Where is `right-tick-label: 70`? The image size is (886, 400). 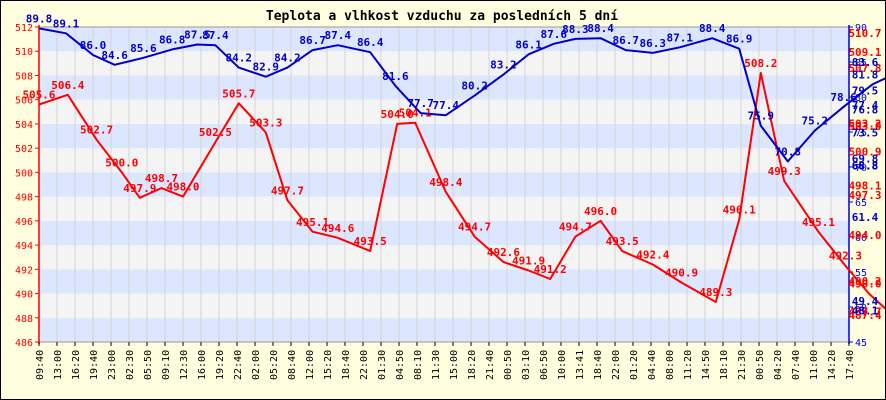
right-tick-label: 70 is located at coordinates (861, 168).